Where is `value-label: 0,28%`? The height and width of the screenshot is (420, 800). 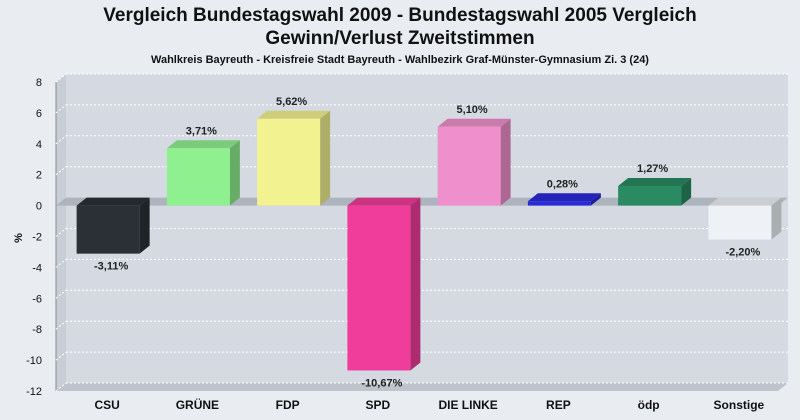
value-label: 0,28% is located at coordinates (562, 184).